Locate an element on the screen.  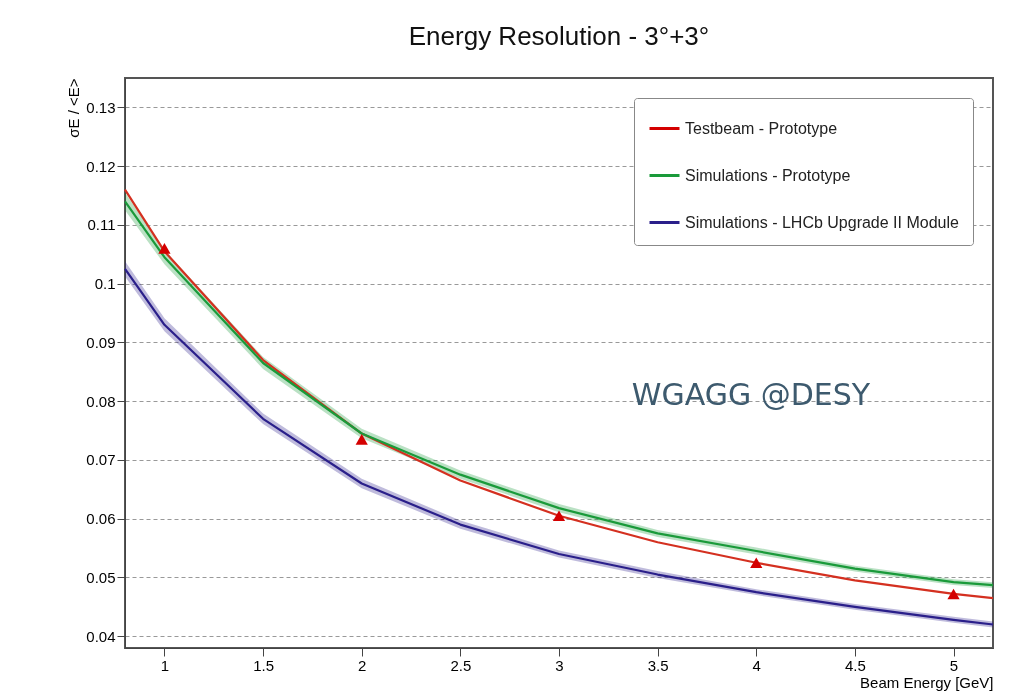
legend-label: Simulations - Prototype is located at coordinates (768, 175).